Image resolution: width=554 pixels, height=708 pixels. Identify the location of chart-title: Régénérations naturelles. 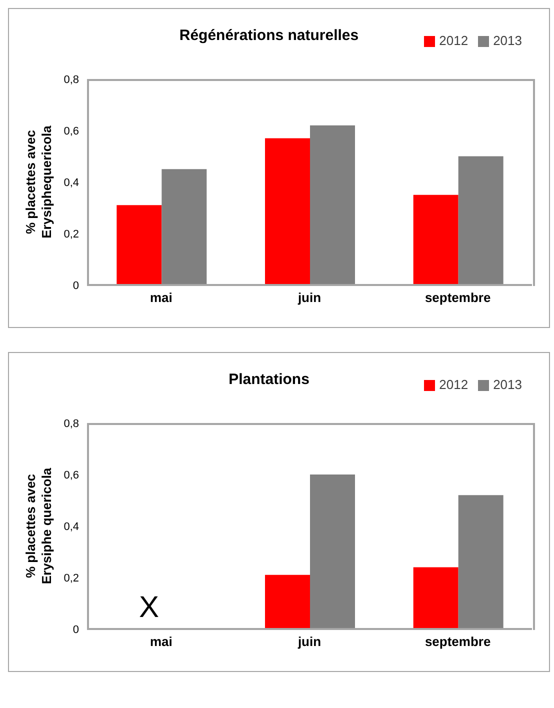
(269, 35).